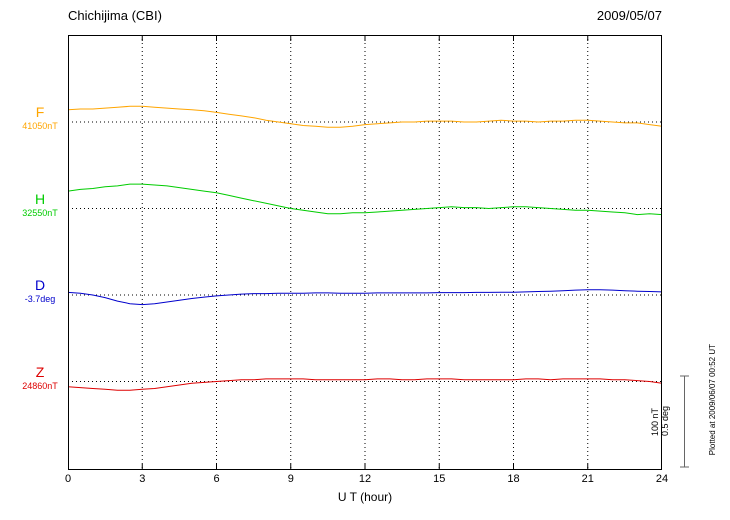 The height and width of the screenshot is (520, 730). What do you see at coordinates (684, 421) in the screenshot?
I see `scale-bar` at bounding box center [684, 421].